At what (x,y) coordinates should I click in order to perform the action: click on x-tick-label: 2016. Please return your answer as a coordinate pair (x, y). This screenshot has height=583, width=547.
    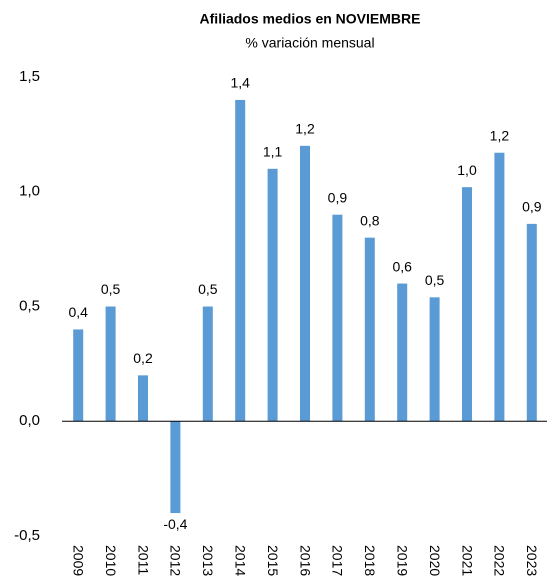
    Looking at the image, I should click on (305, 560).